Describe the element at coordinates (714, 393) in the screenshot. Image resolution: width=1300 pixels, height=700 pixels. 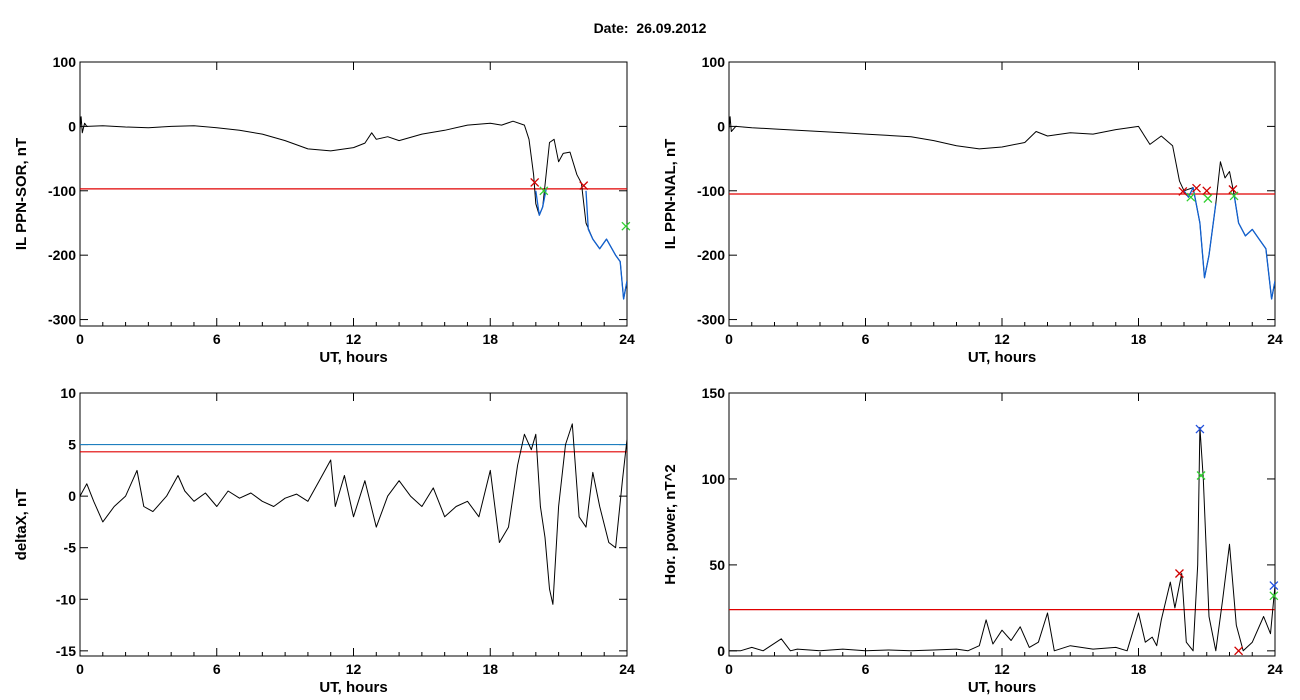
I see `y-tick-label: 150` at that location.